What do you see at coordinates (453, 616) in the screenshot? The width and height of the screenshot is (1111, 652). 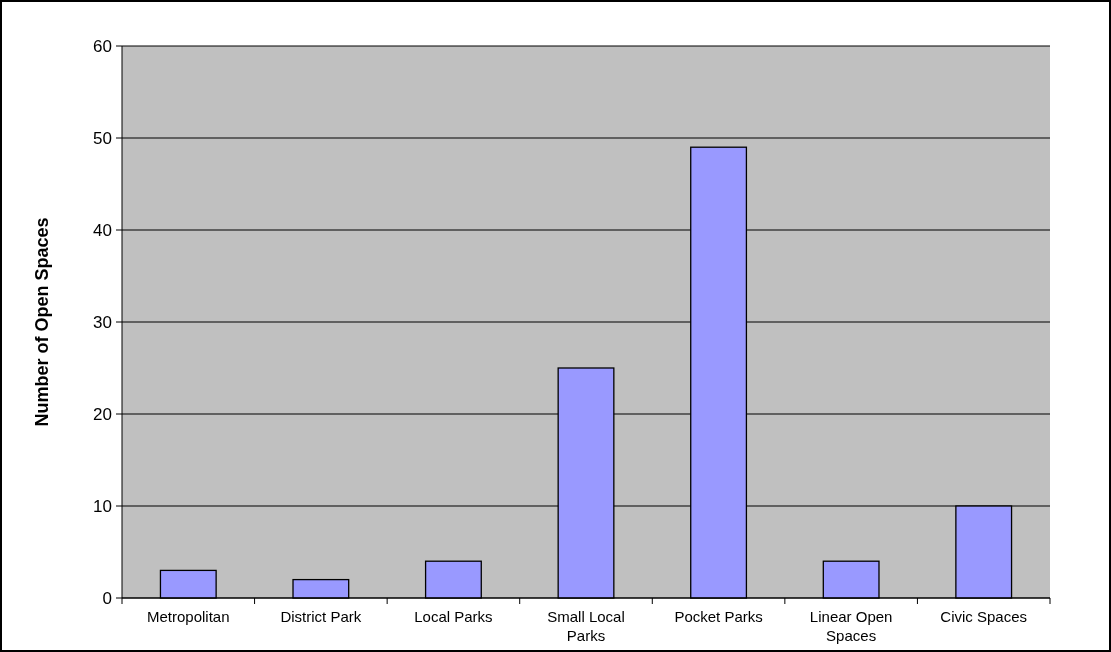 I see `x-tick-label: Local Parks` at bounding box center [453, 616].